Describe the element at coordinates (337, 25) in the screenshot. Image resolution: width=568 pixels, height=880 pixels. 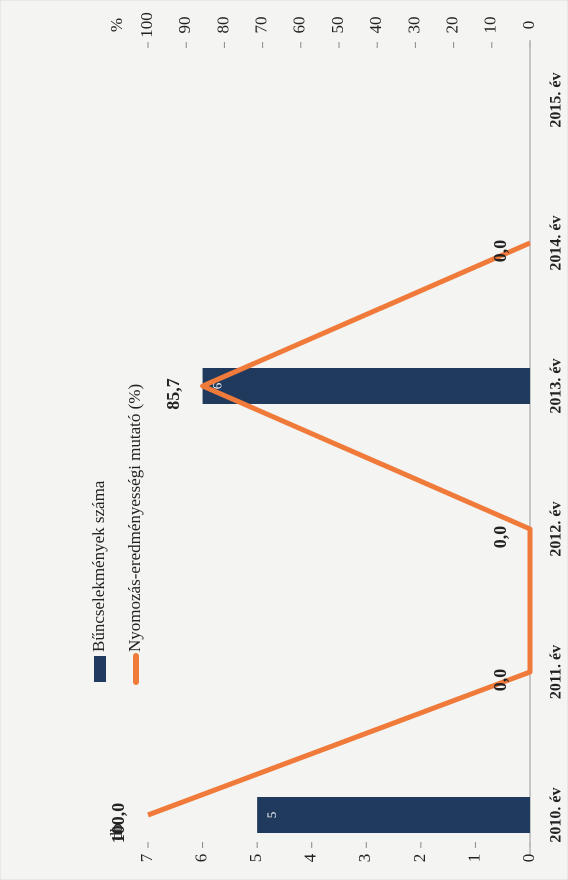
I see `y2-tick-label: 50` at that location.